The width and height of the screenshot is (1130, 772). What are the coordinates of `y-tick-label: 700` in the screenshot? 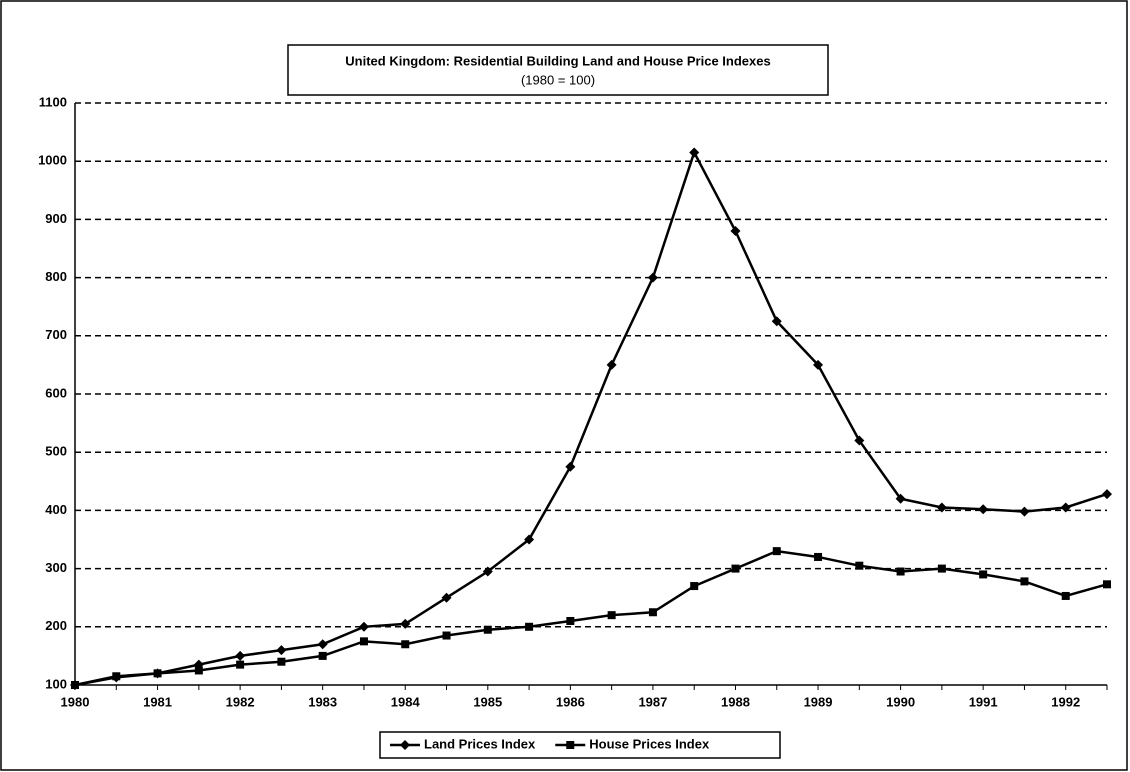 It's located at (56, 334).